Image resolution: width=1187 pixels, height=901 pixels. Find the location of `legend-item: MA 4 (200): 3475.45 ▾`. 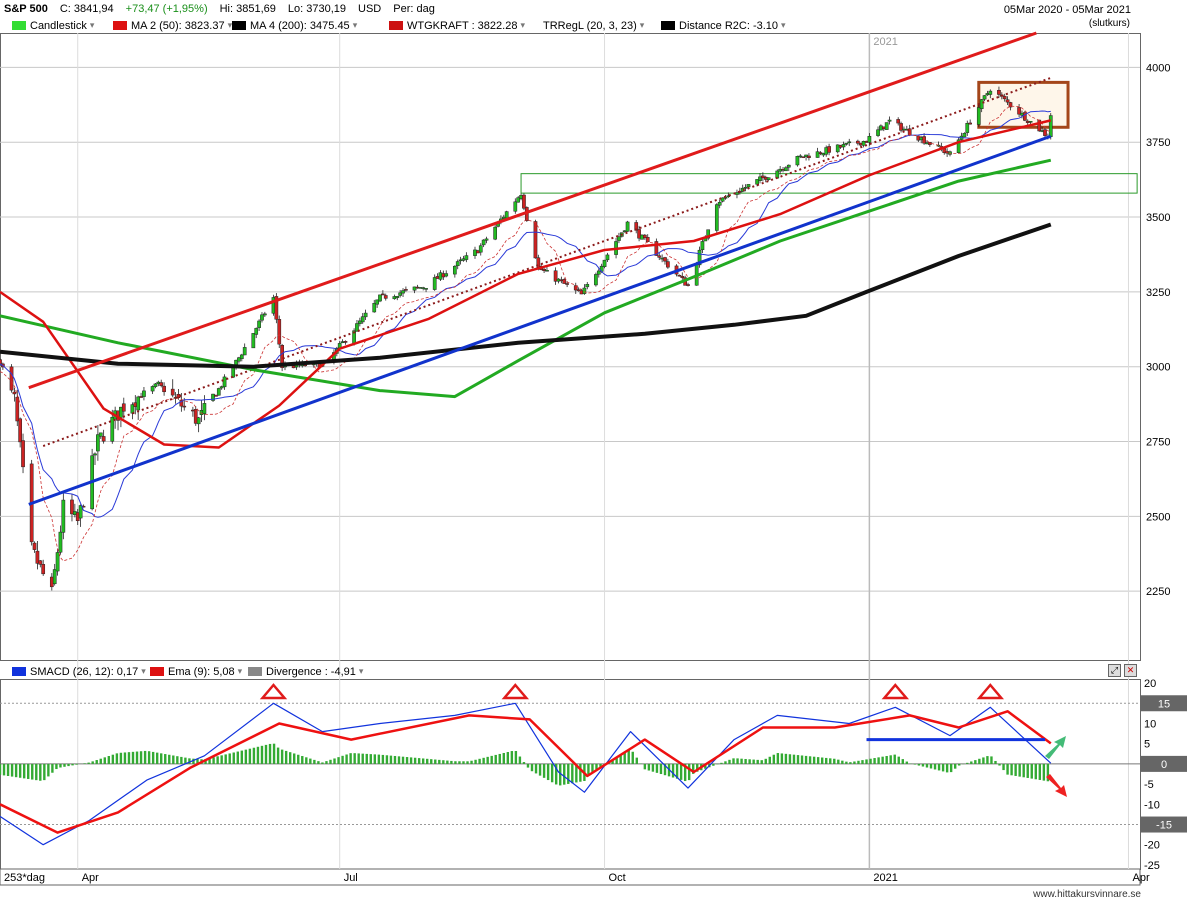

legend-item: MA 4 (200): 3475.45 ▾ is located at coordinates (294, 25).